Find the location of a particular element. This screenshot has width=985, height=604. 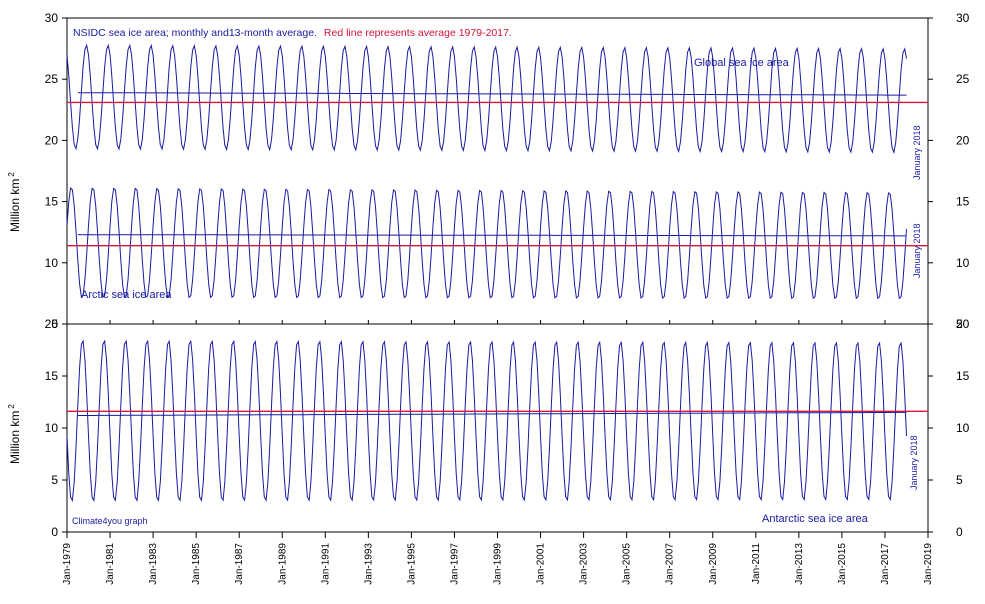

x-tick-label: Jan-1987 is located at coordinates (239, 564).